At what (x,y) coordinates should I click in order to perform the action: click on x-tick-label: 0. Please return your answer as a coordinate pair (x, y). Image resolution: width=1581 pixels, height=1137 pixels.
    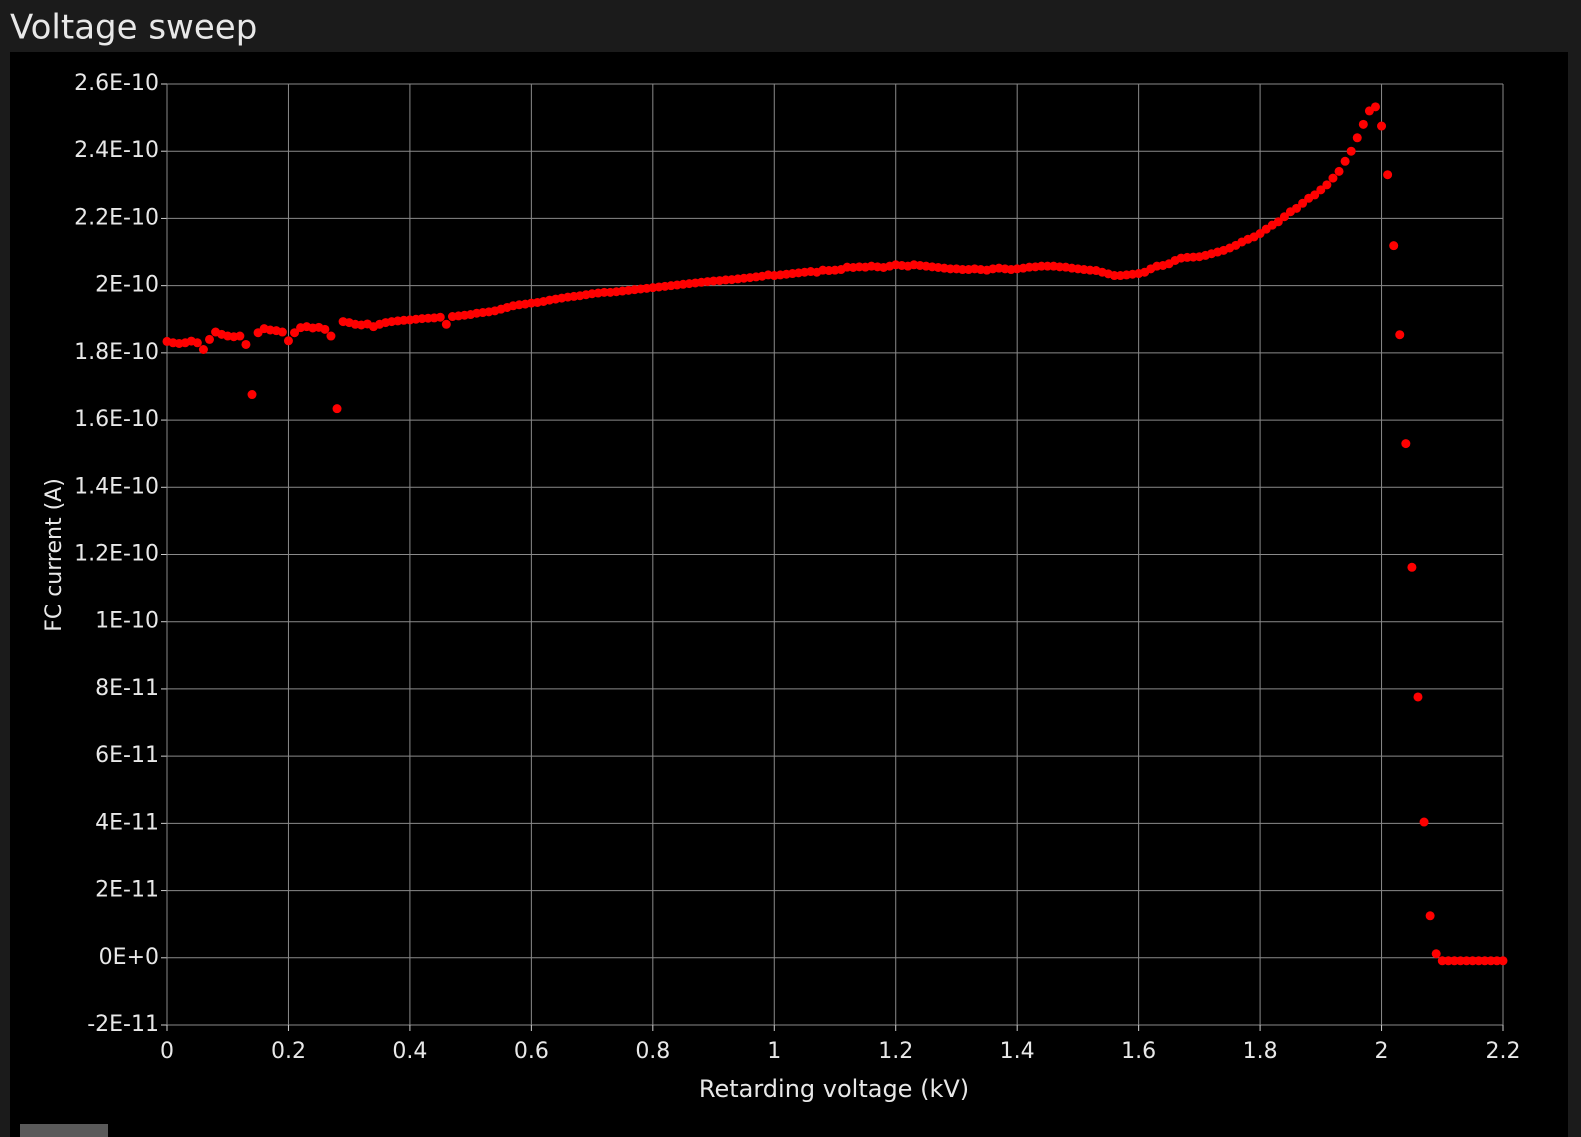
    Looking at the image, I should click on (167, 1051).